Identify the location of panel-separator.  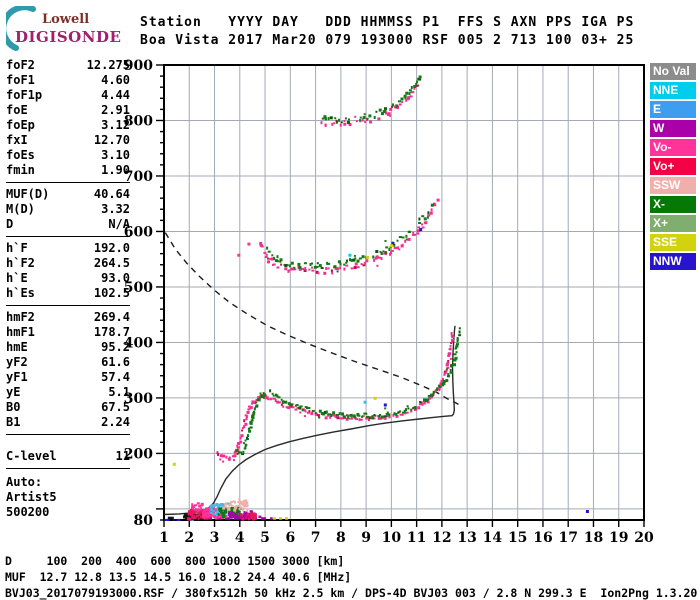
(68, 182).